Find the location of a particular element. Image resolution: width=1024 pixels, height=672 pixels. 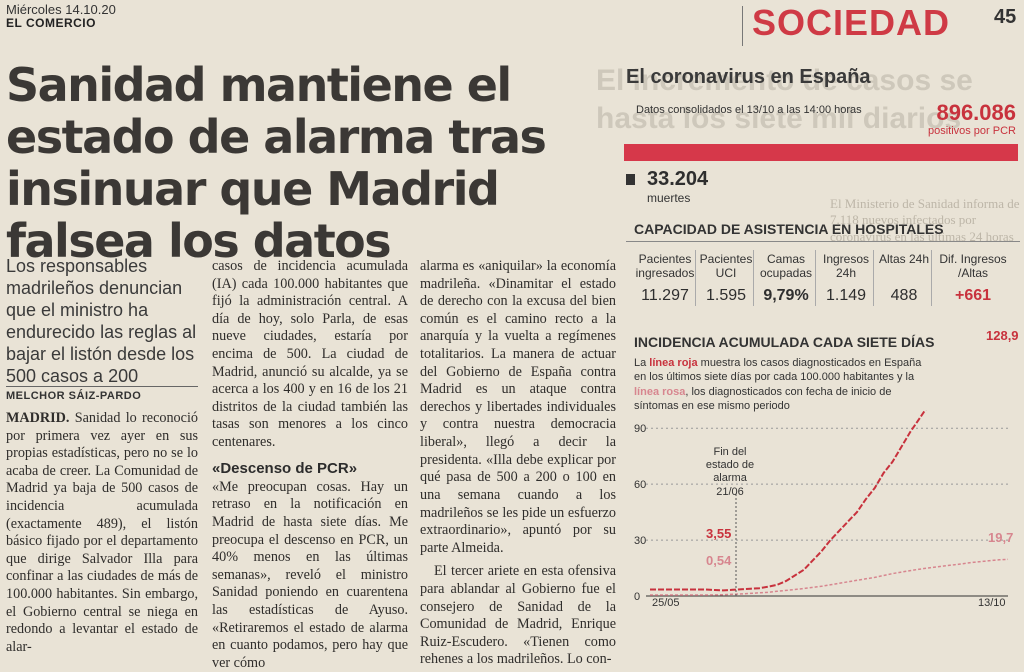

pcr-positives-label: positivos por PCR is located at coordinates (971, 131).